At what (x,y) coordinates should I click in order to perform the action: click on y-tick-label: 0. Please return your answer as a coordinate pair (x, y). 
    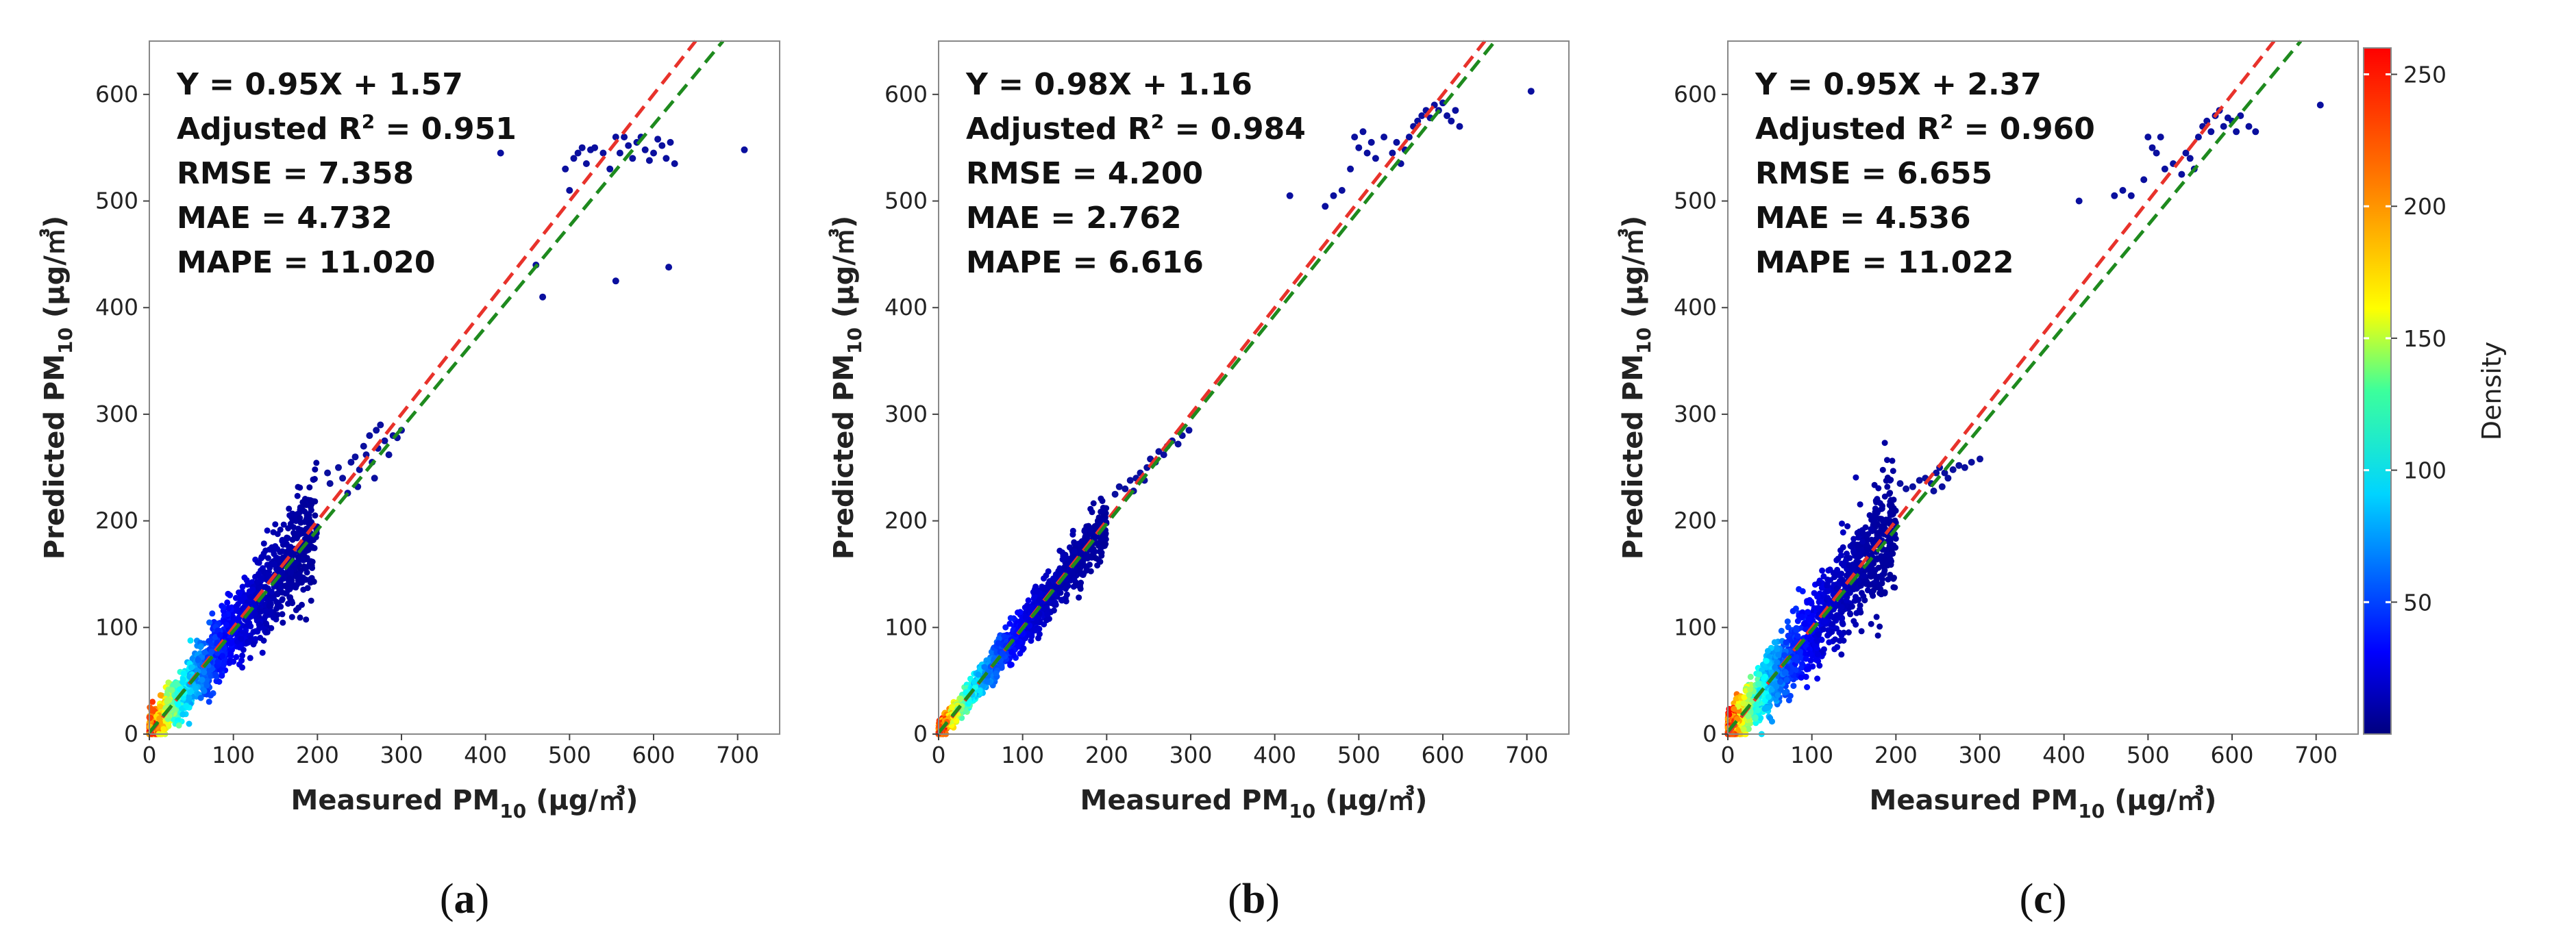
    Looking at the image, I should click on (920, 733).